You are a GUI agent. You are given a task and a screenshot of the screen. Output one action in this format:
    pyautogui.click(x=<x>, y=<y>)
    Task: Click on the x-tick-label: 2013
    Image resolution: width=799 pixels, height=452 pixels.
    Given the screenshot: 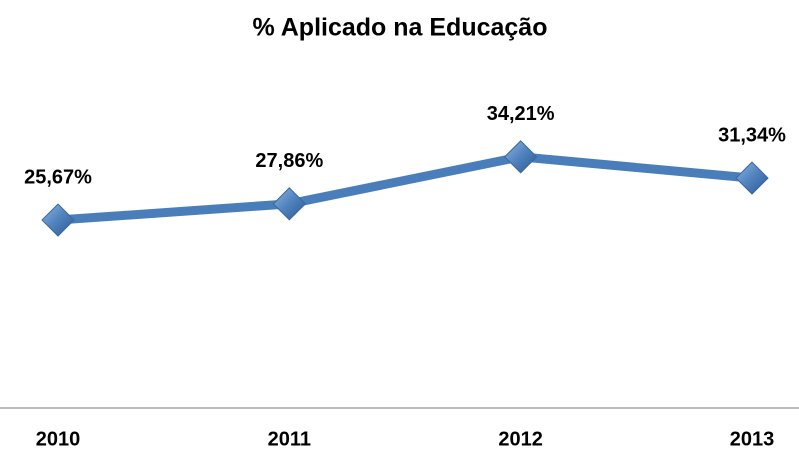 What is the action you would take?
    pyautogui.click(x=752, y=439)
    